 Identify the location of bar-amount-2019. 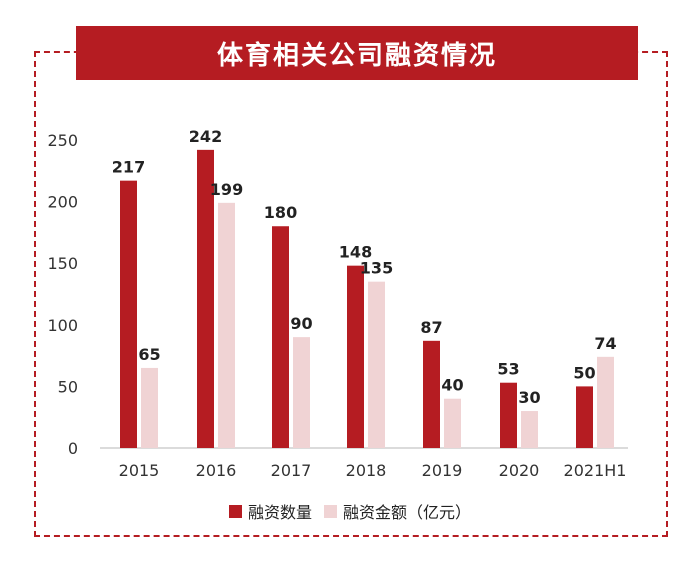
(452, 423).